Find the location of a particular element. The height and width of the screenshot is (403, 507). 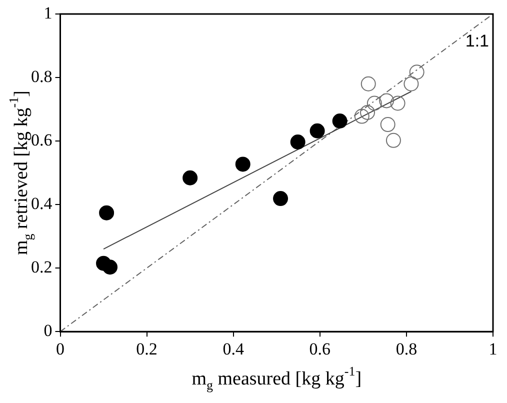

x-tick-label: 1 is located at coordinates (493, 348).